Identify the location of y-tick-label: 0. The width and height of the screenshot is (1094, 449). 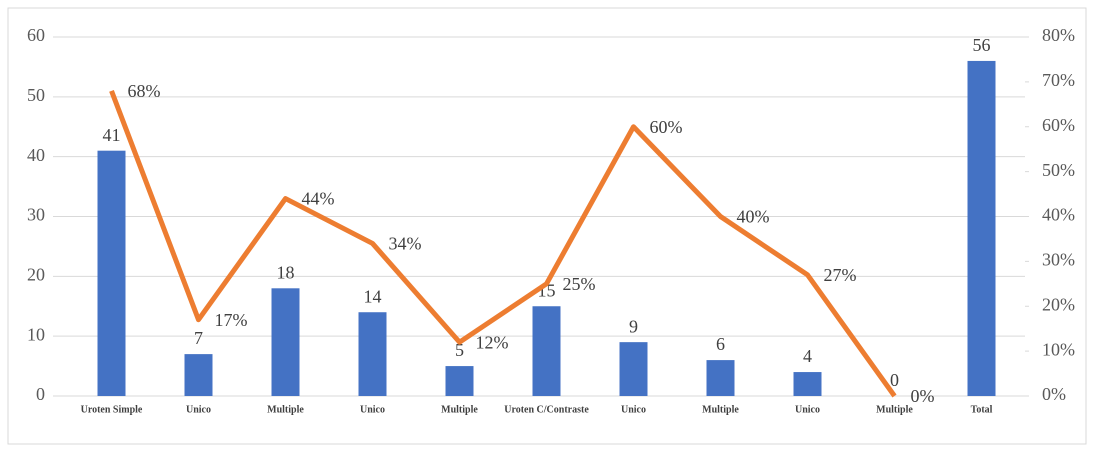
(40, 394).